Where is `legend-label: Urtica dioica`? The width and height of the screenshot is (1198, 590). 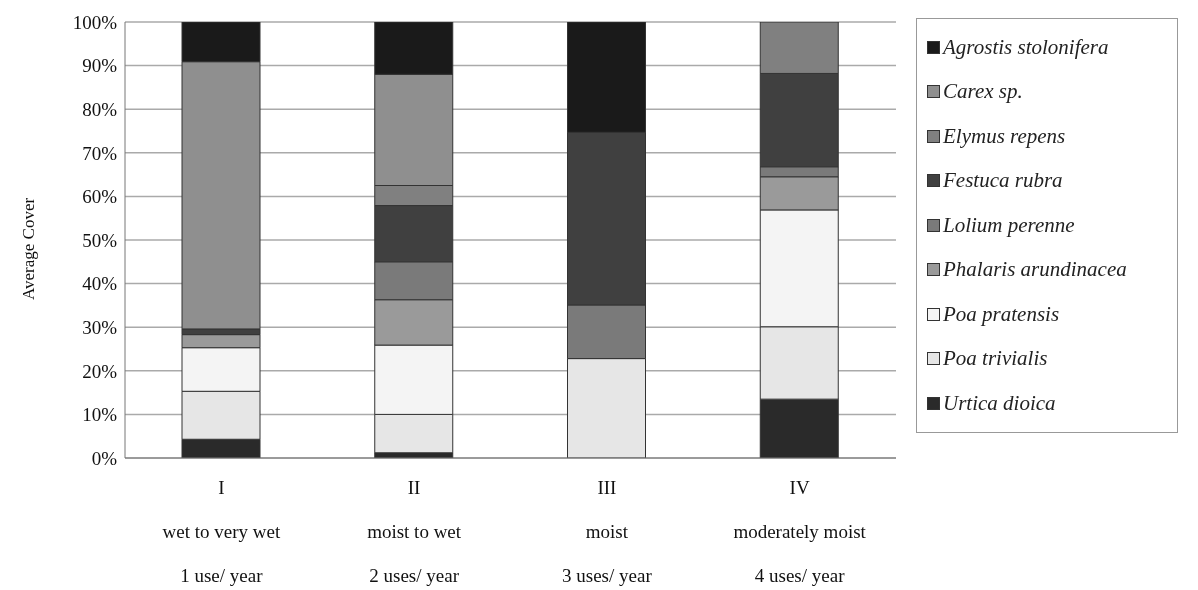
legend-label: Urtica dioica is located at coordinates (999, 403).